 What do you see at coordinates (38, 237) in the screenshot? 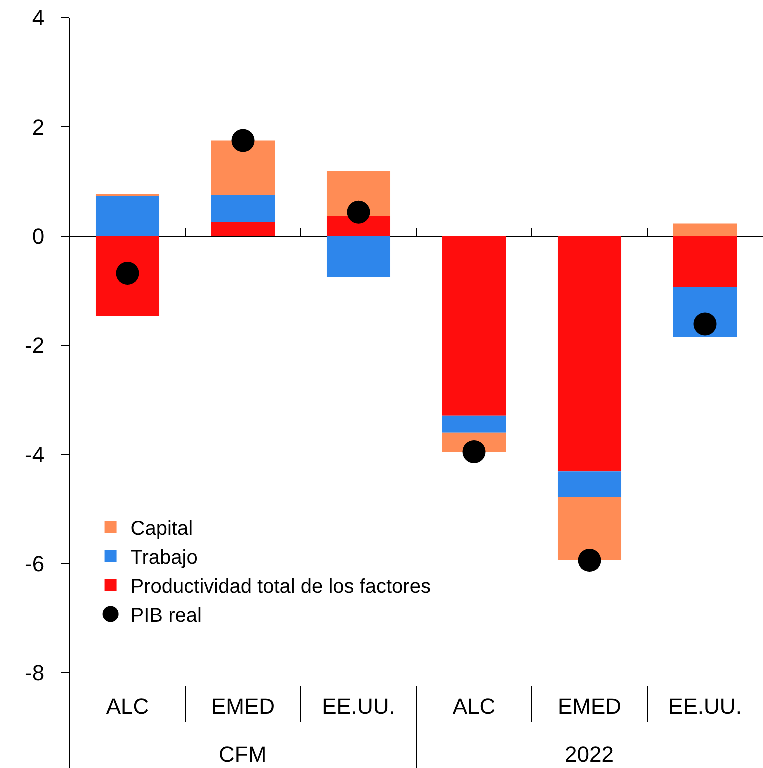
I see `y-tick-label: 0` at bounding box center [38, 237].